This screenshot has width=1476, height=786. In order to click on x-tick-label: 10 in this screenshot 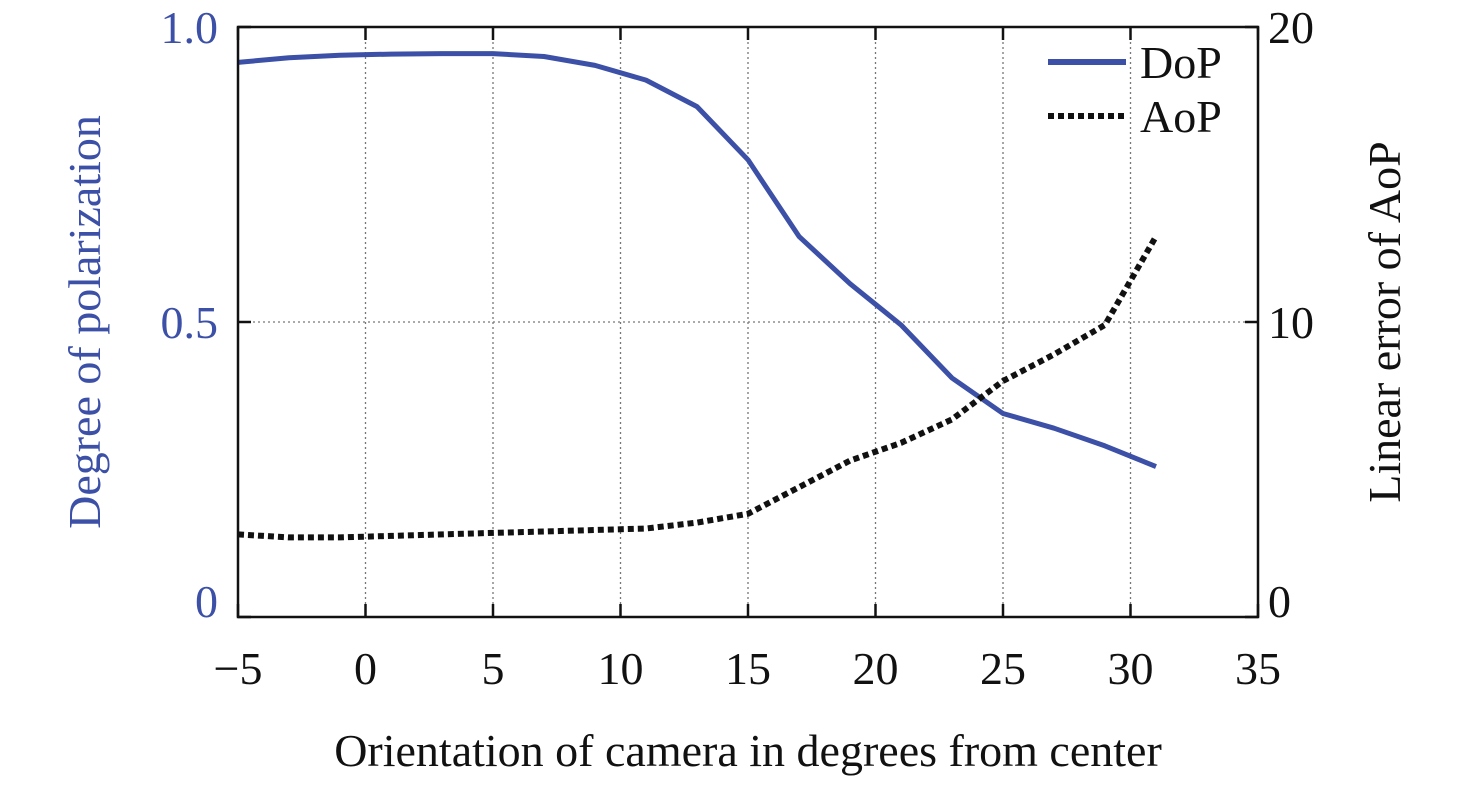, I will do `click(621, 668)`.